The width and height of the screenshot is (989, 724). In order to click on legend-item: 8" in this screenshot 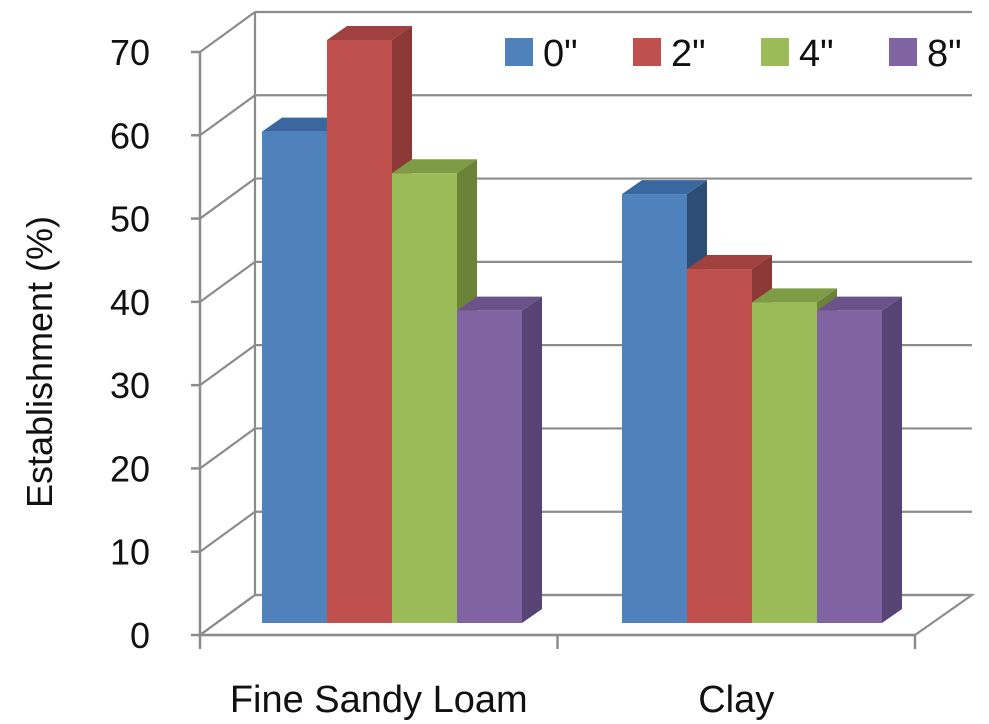, I will do `click(925, 54)`.